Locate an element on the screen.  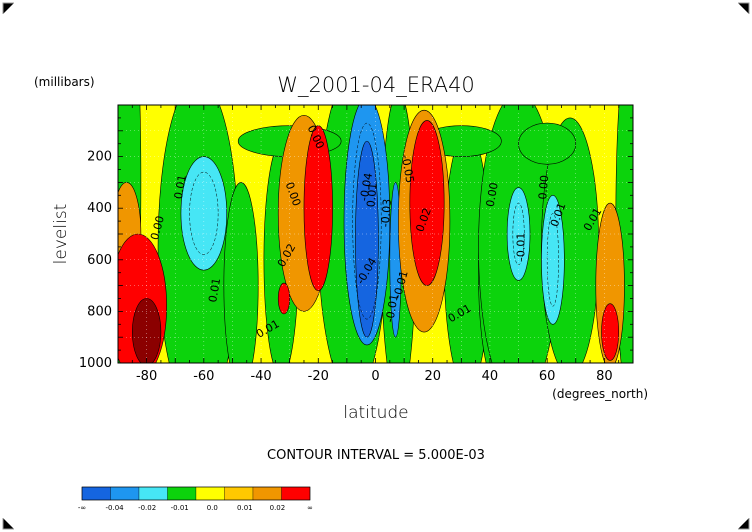
colorbar-tick-label: 0.01 is located at coordinates (245, 508).